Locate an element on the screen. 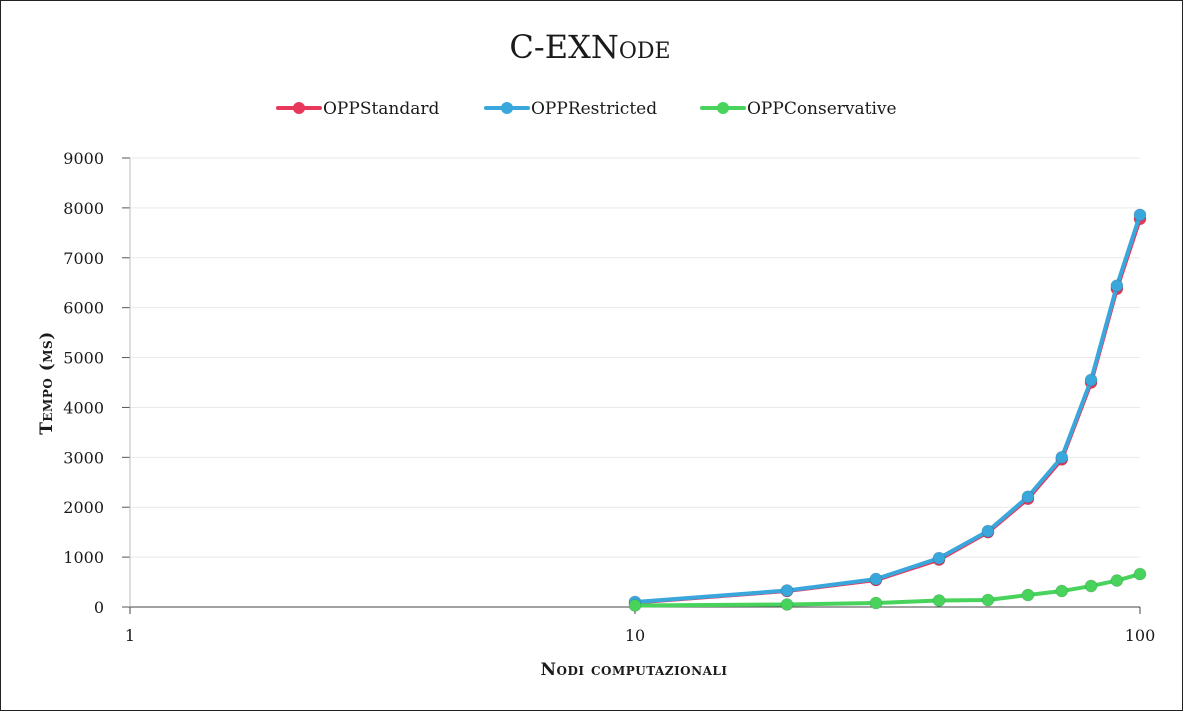  y-tick-label: 3000 is located at coordinates (83, 457).